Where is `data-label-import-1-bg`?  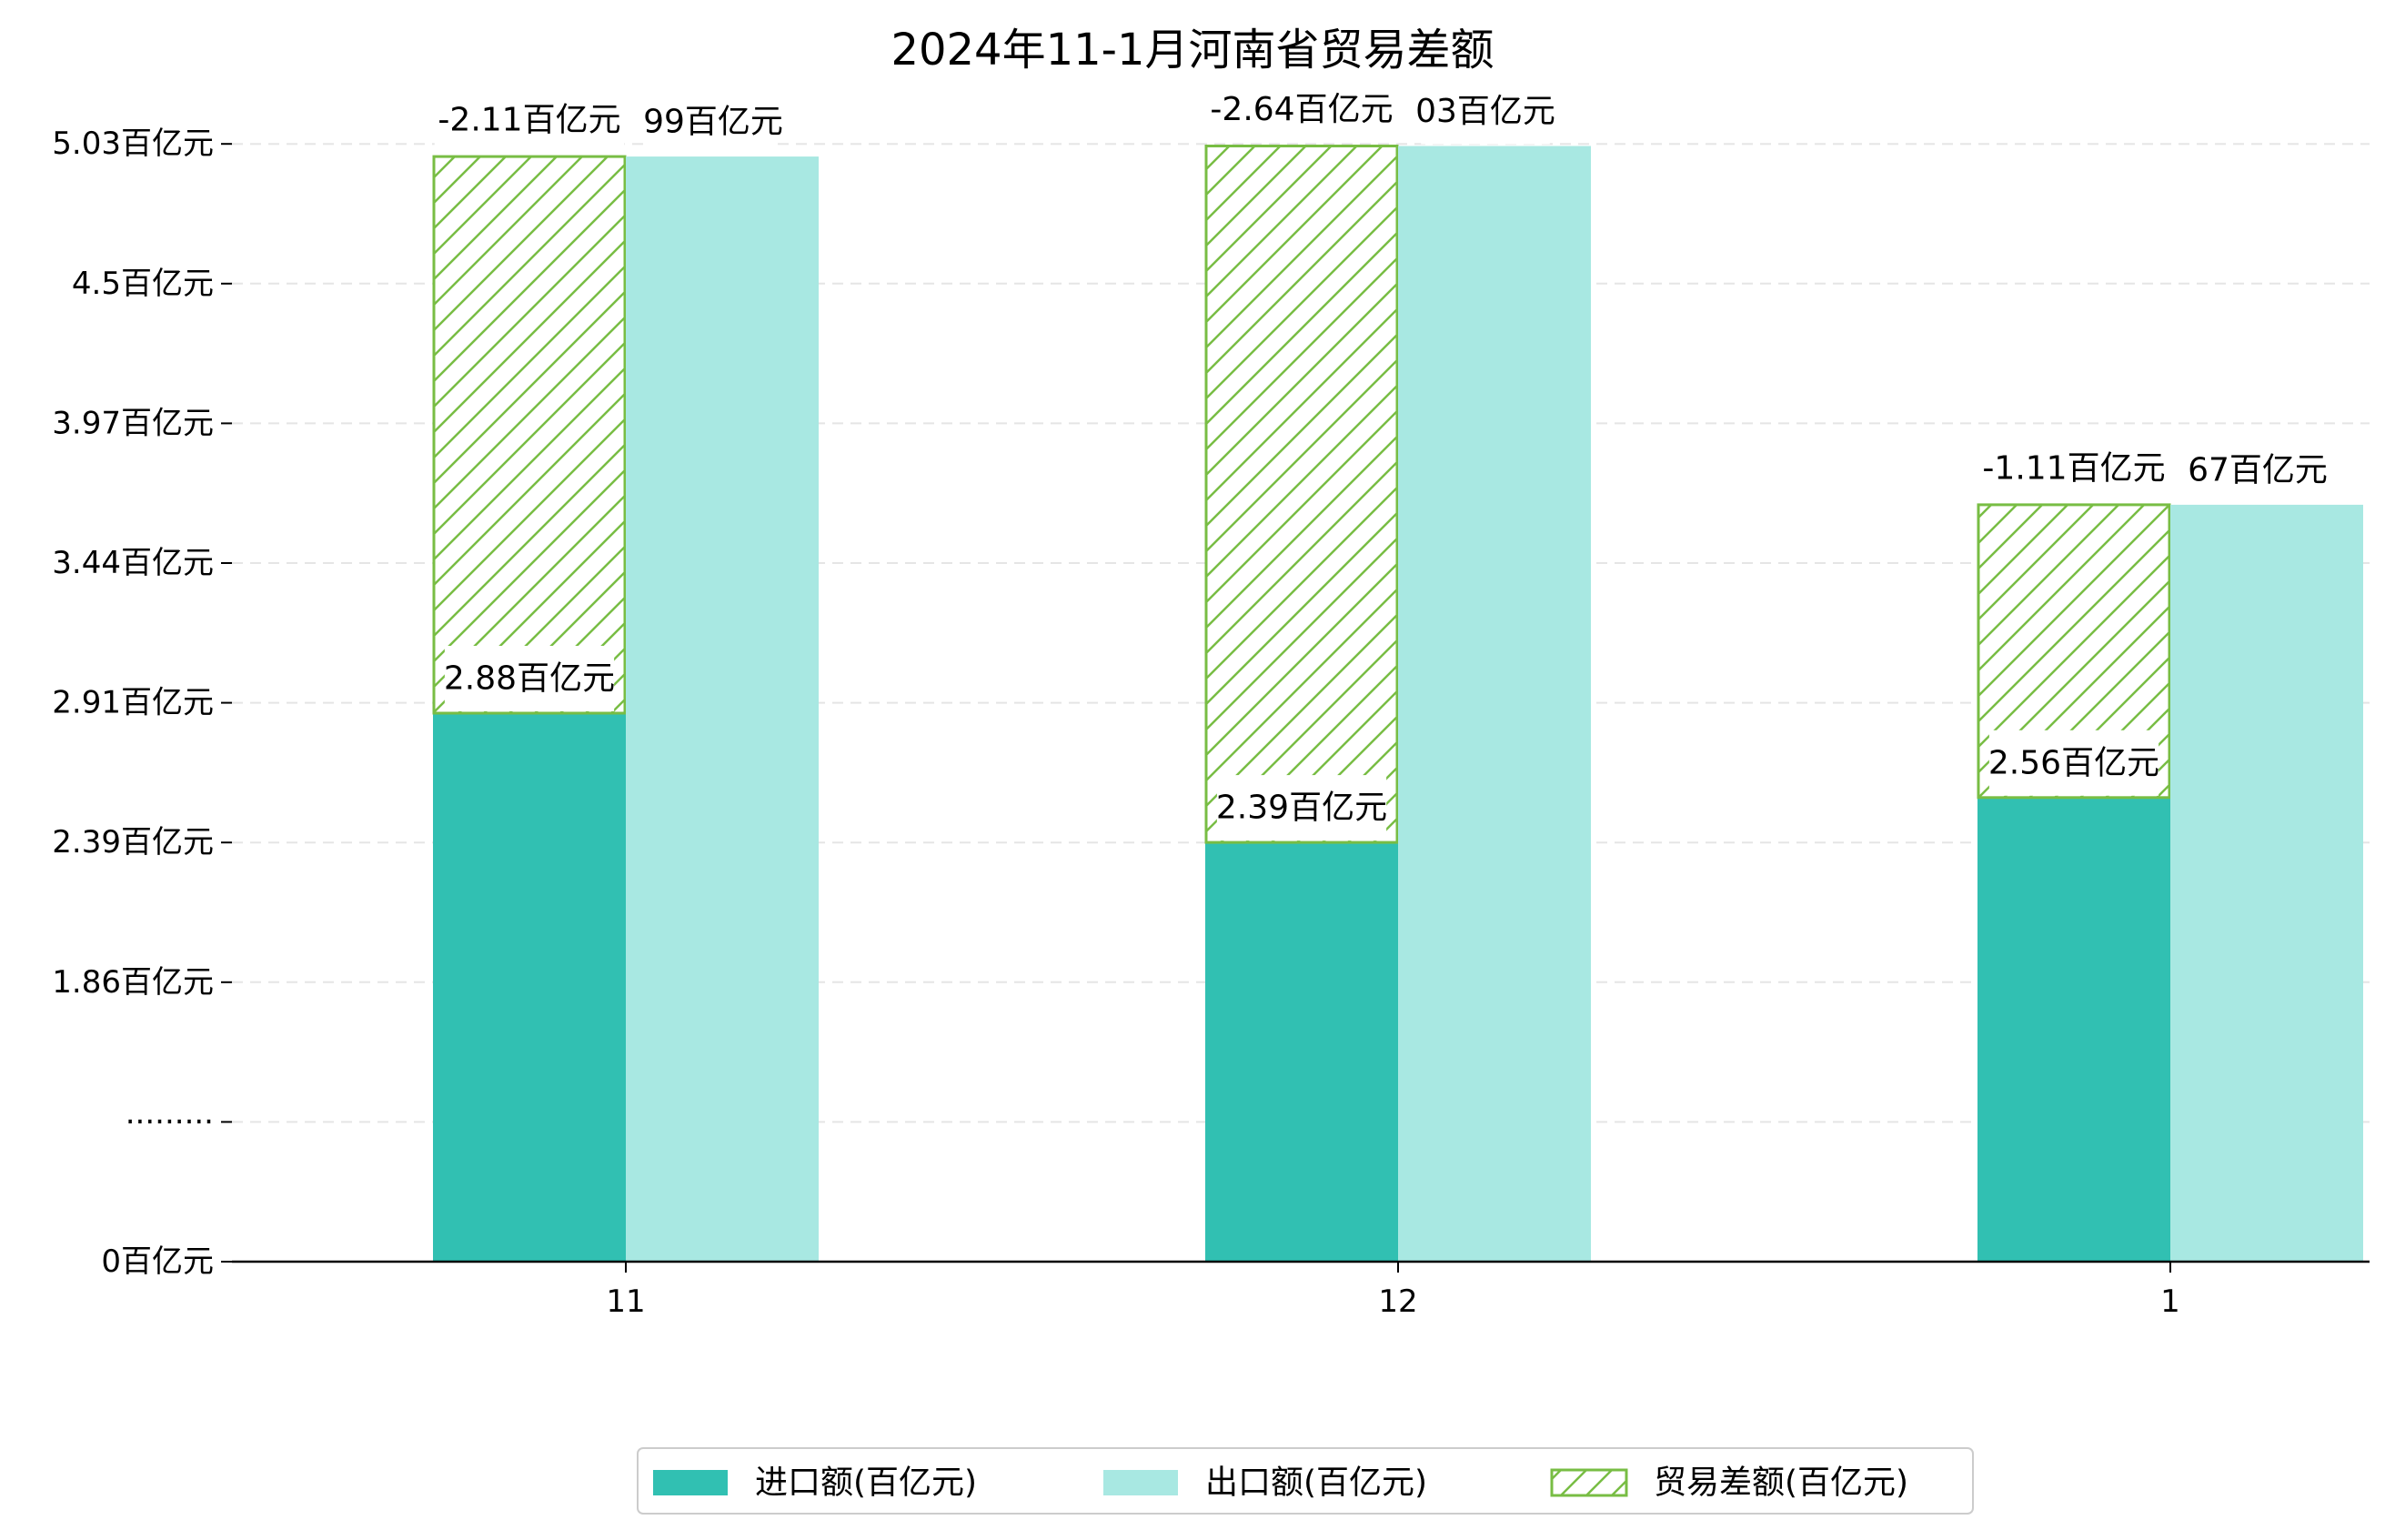 data-label-import-1-bg is located at coordinates (2073, 763).